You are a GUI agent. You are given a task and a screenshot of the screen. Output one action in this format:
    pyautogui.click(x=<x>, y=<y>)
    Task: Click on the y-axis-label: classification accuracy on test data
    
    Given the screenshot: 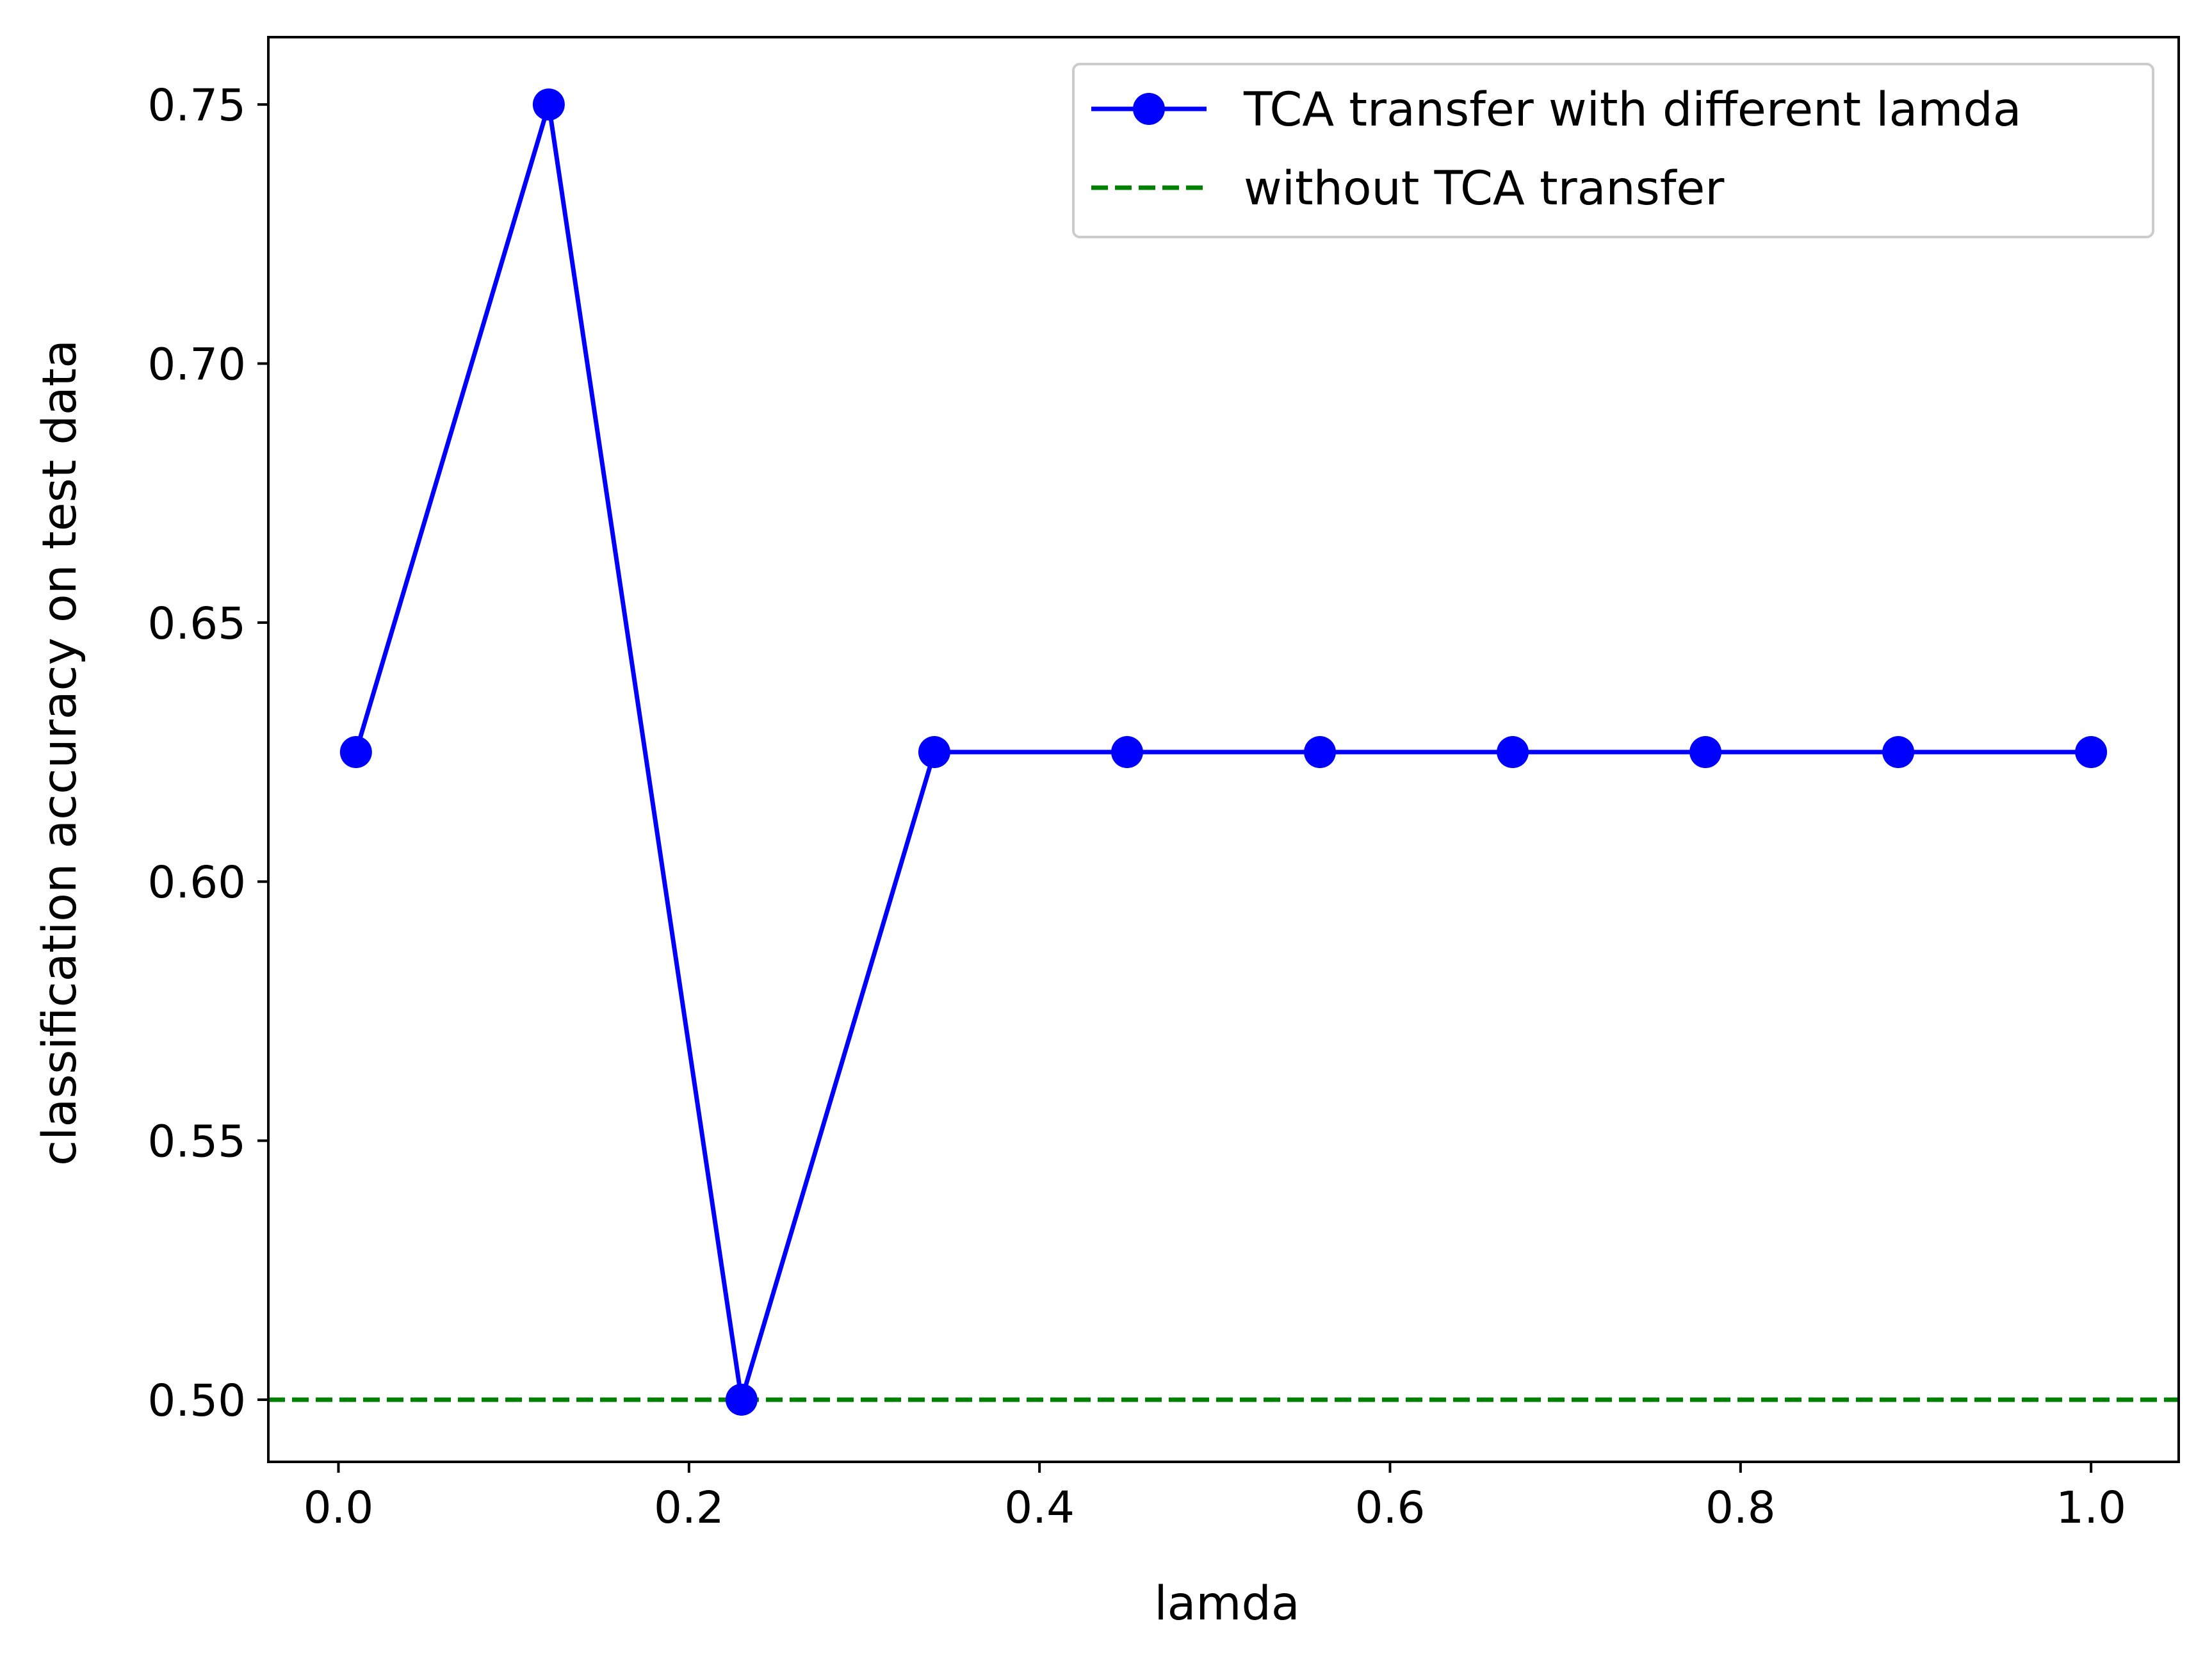 What is the action you would take?
    pyautogui.click(x=60, y=753)
    